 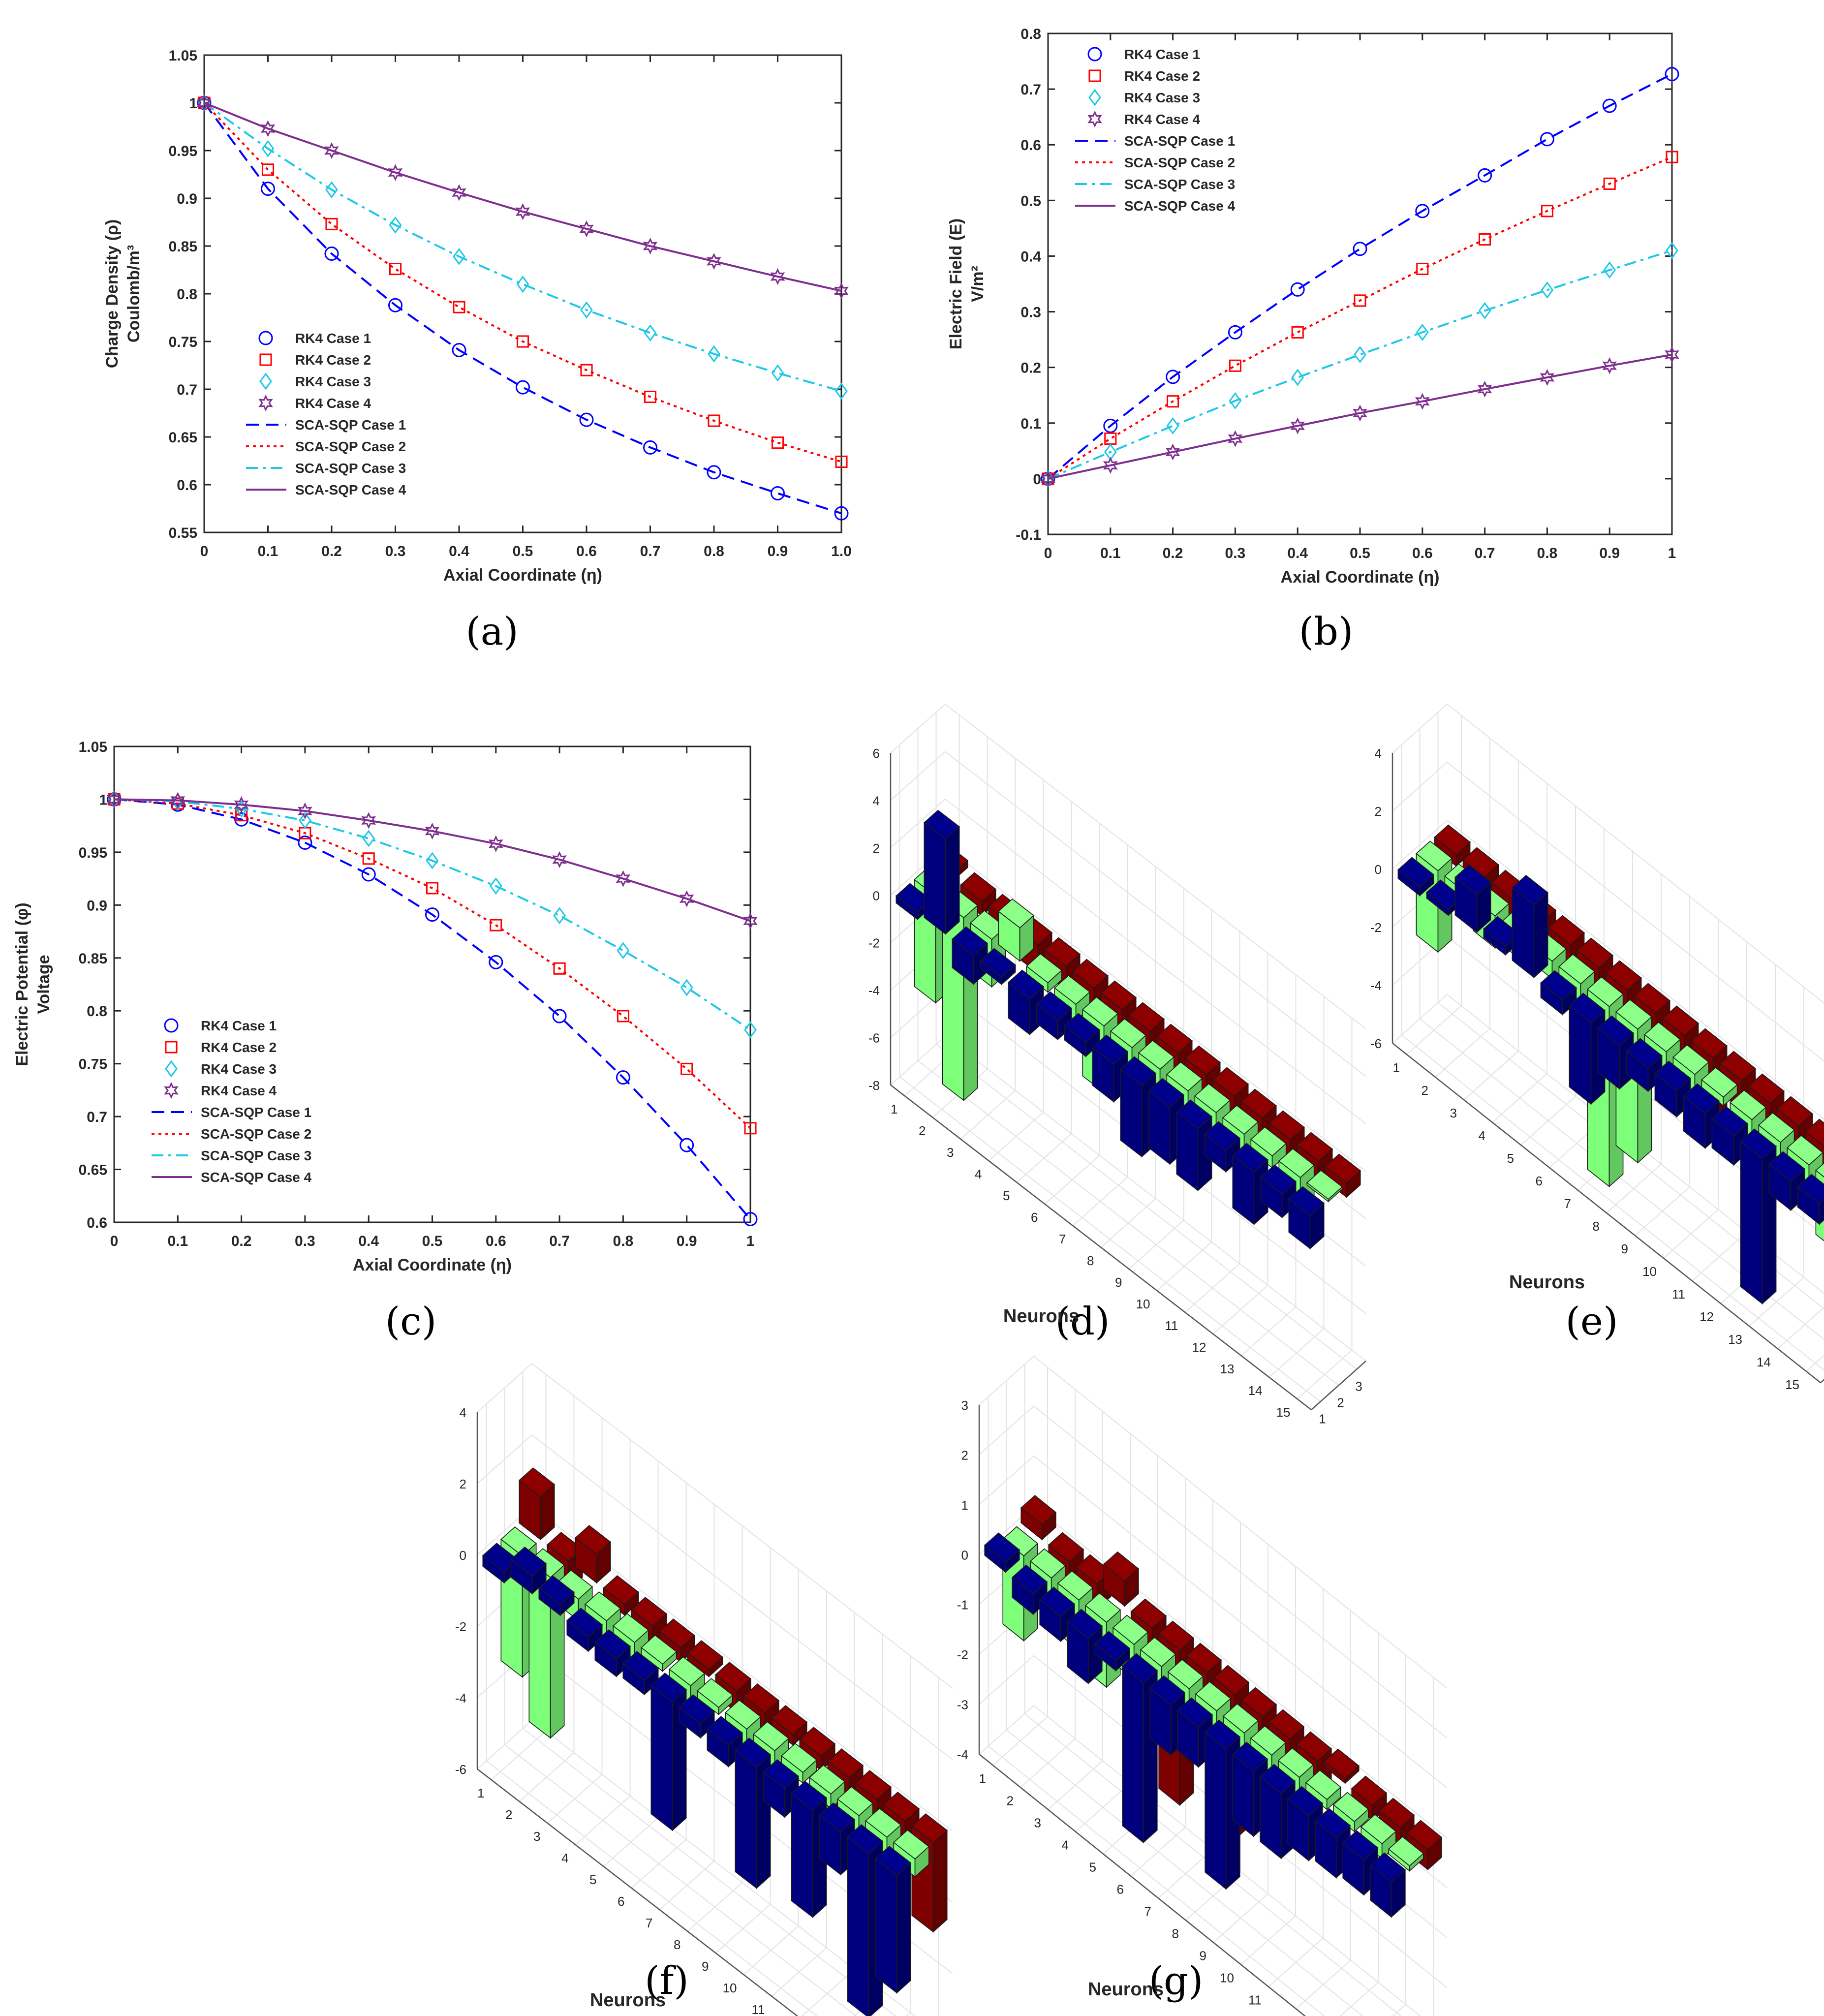 I want to click on y-tick-label: 1.05, so click(x=93, y=747).